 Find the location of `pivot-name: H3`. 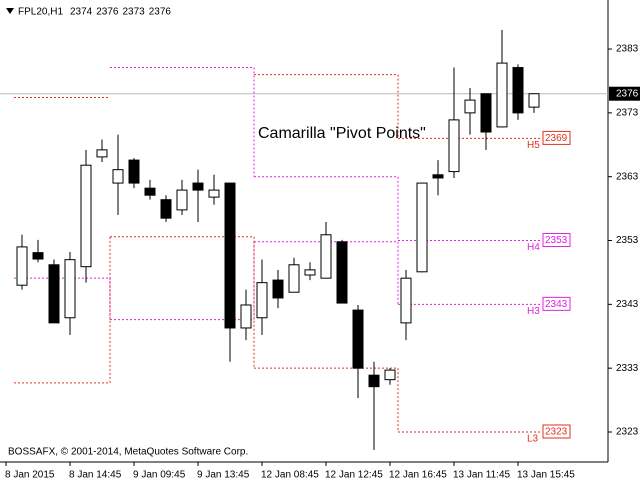

pivot-name: H3 is located at coordinates (533, 311).